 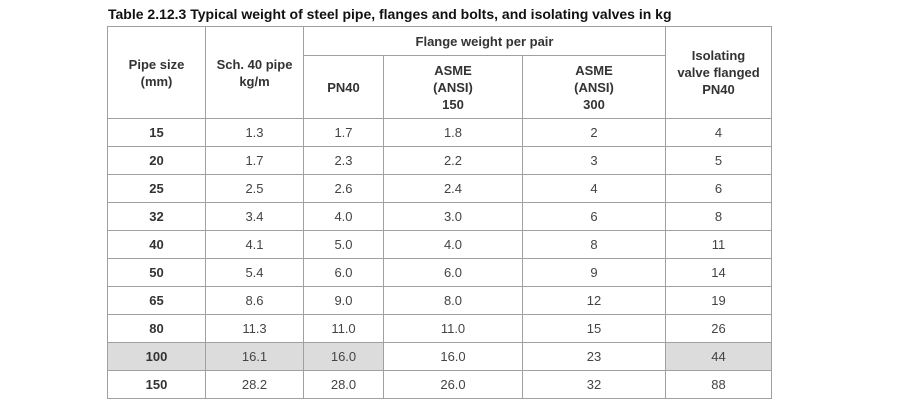 What do you see at coordinates (343, 188) in the screenshot?
I see `cell-pn40: 2.6` at bounding box center [343, 188].